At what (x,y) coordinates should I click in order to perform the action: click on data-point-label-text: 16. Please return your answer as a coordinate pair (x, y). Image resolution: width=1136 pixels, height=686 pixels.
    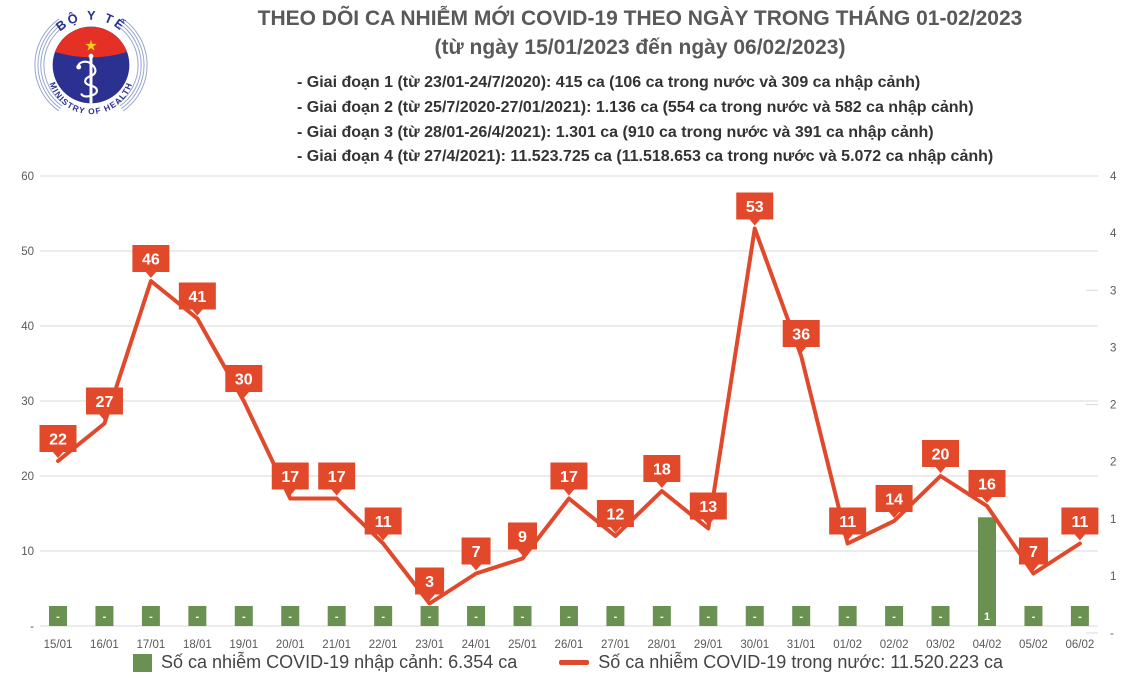
    Looking at the image, I should click on (987, 485).